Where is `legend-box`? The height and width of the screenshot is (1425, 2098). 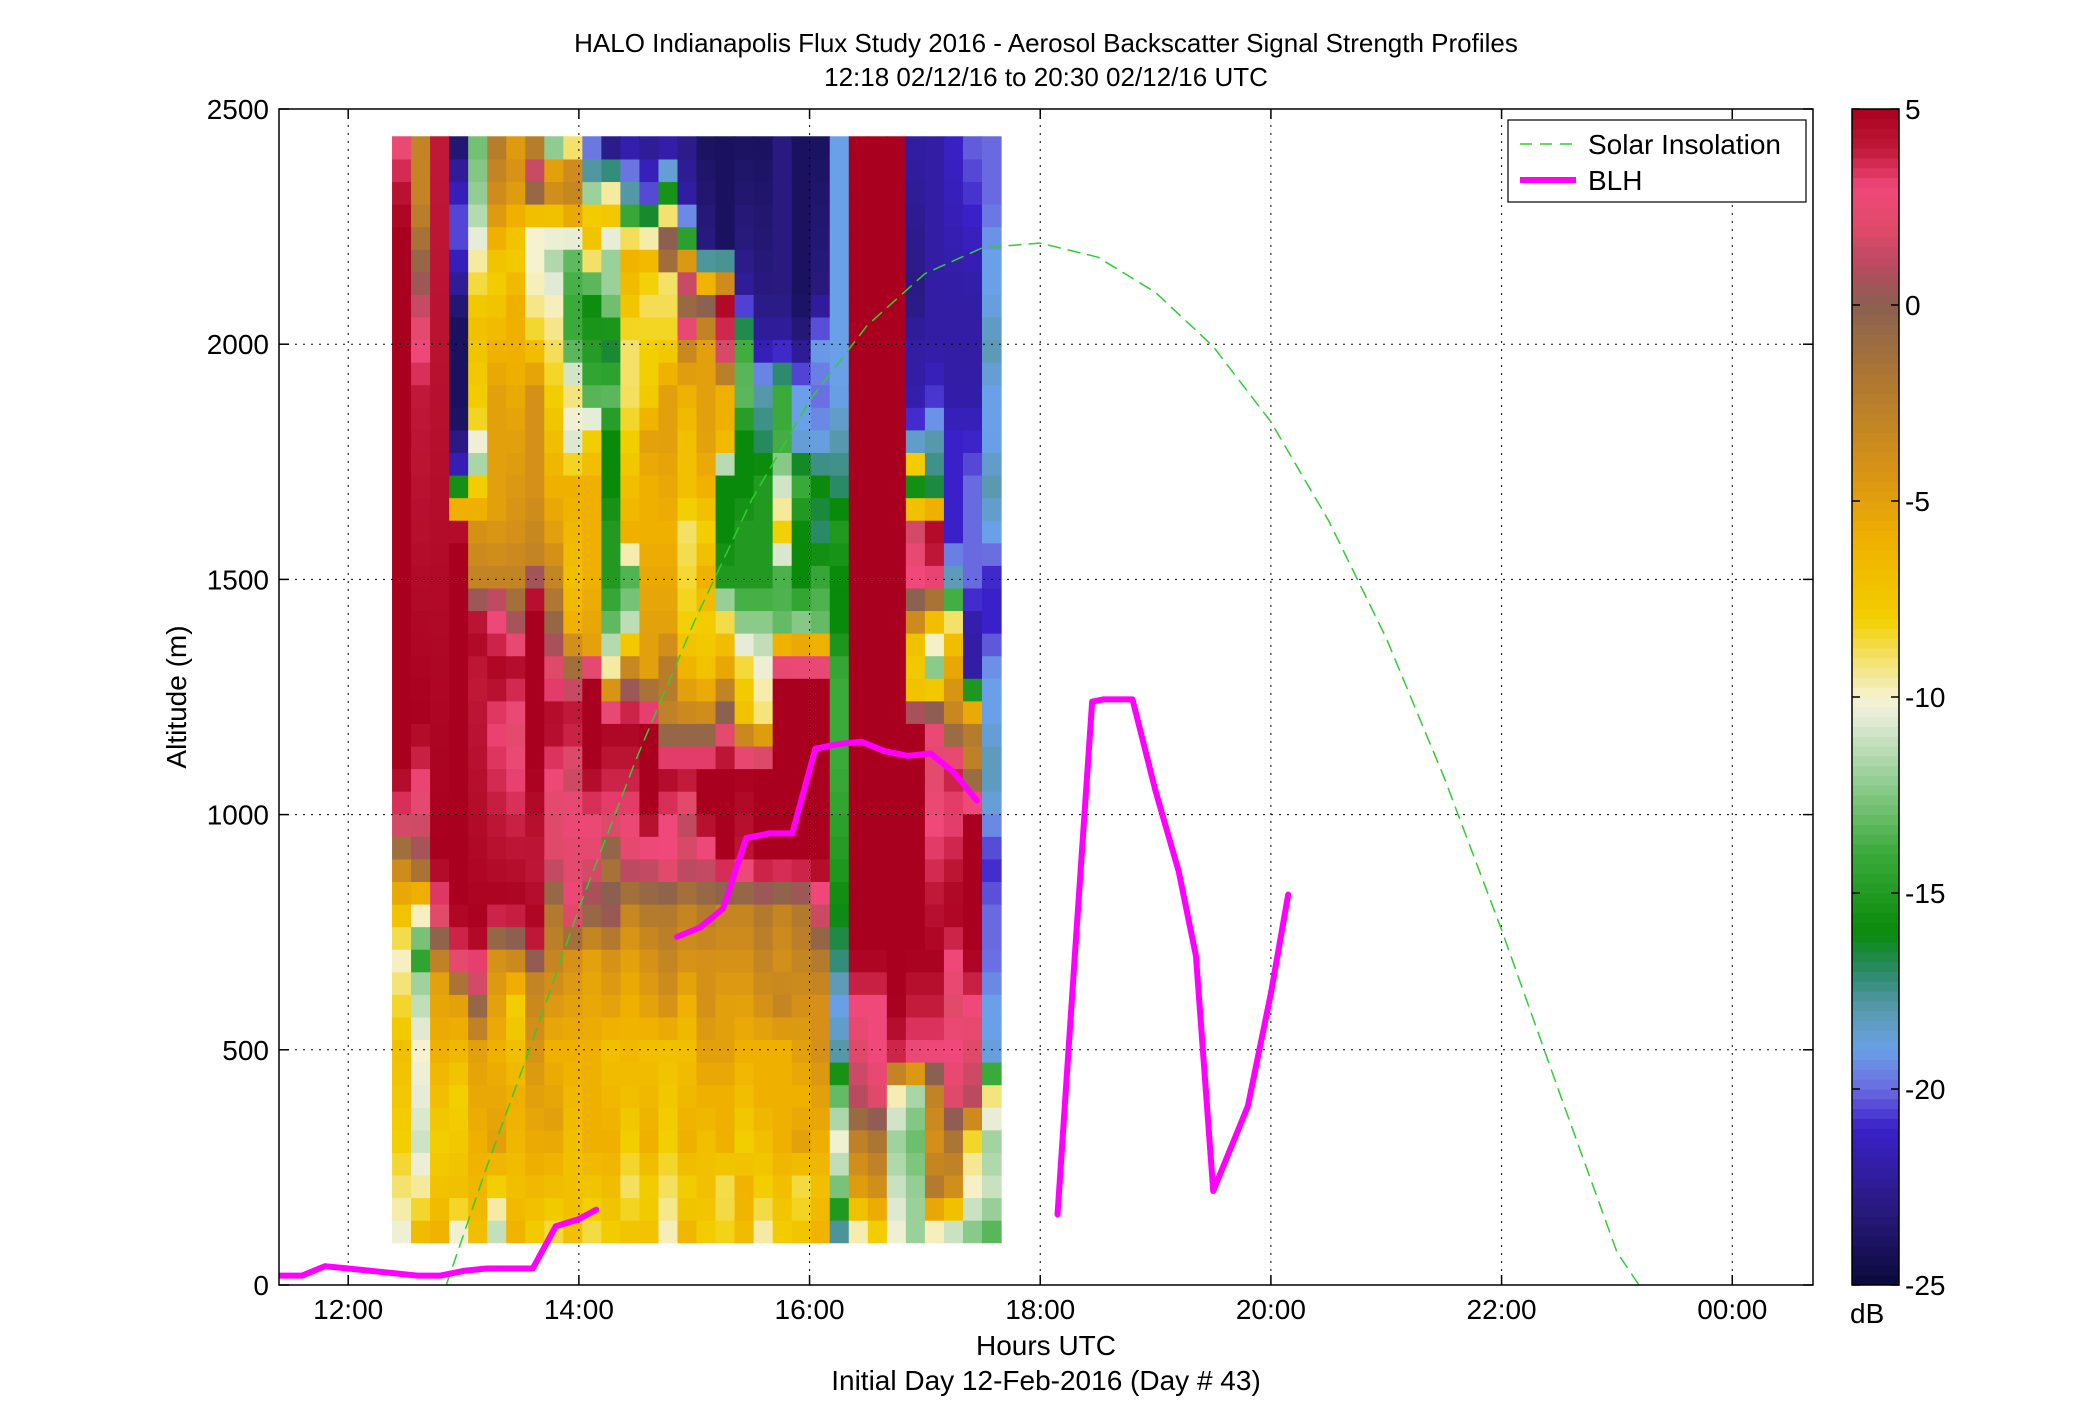 legend-box is located at coordinates (1657, 161).